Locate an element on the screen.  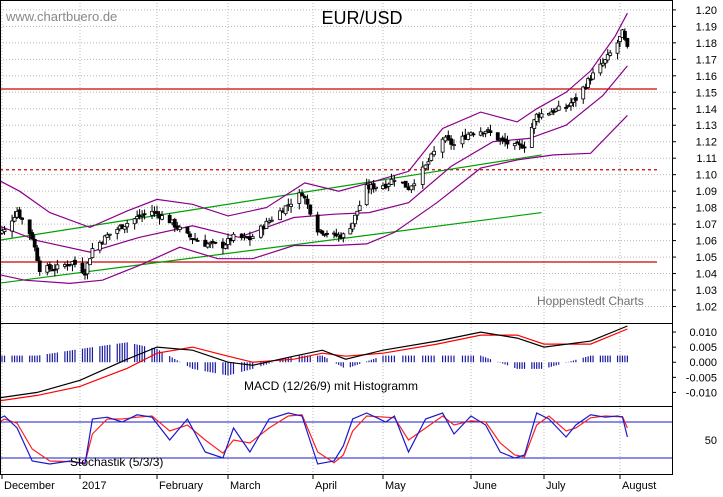
price-tick-label: 1.03 is located at coordinates (706, 291).